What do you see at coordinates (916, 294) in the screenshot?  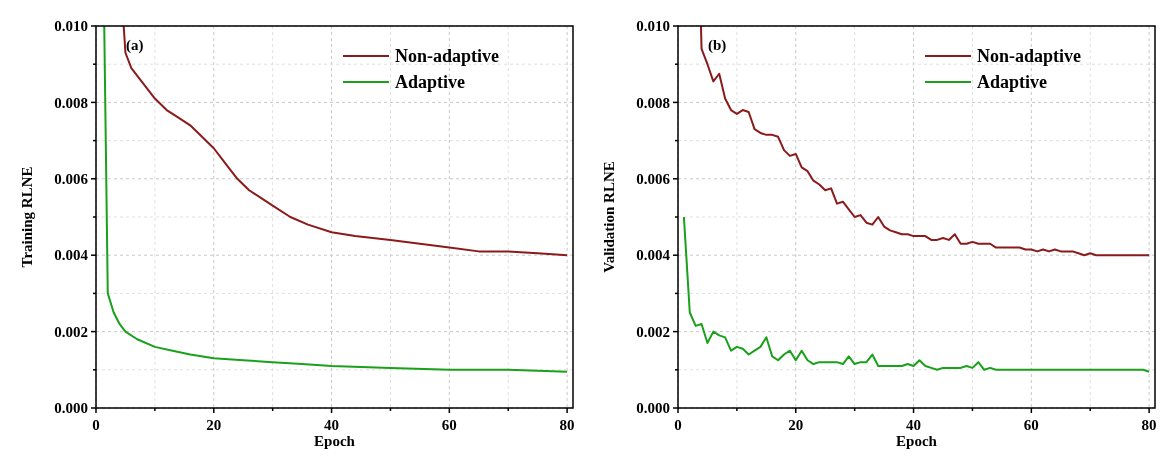 I see `line-series` at bounding box center [916, 294].